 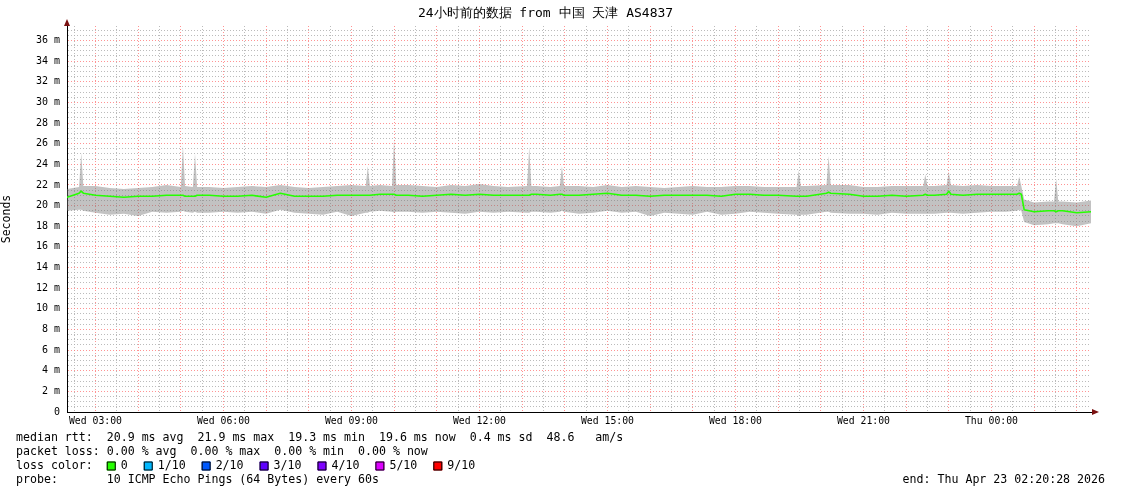 I want to click on y-tick-label: 4 m, so click(x=50, y=370).